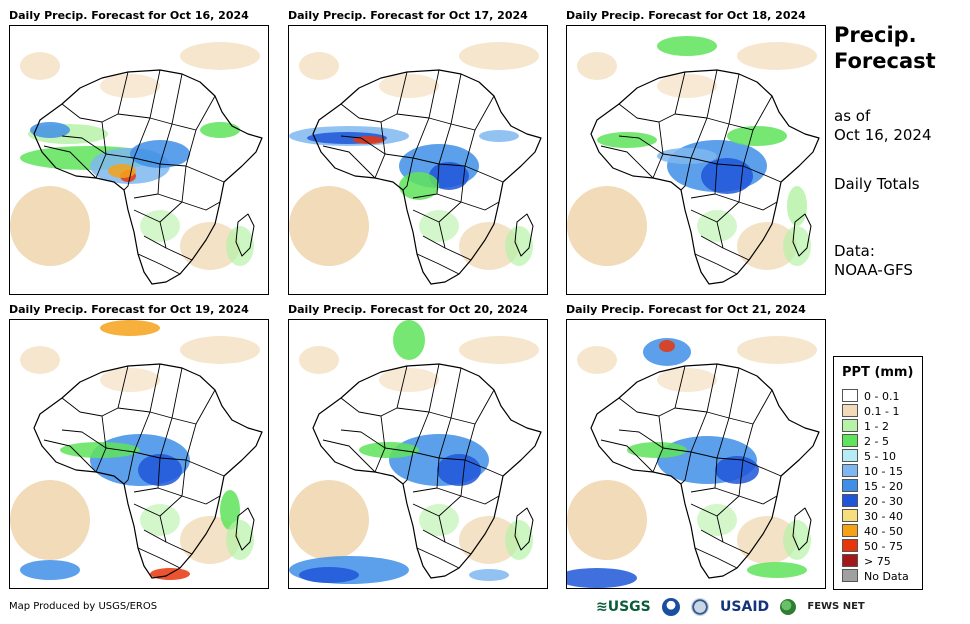 This screenshot has height=624, width=970. I want to click on as-of-label: as of, so click(852, 116).